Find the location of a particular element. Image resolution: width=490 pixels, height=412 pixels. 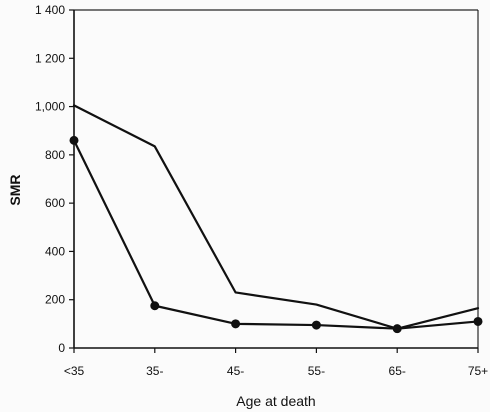

x-axis-ticks: <35 35- 45- 55- 65- 75+ is located at coordinates (276, 363).